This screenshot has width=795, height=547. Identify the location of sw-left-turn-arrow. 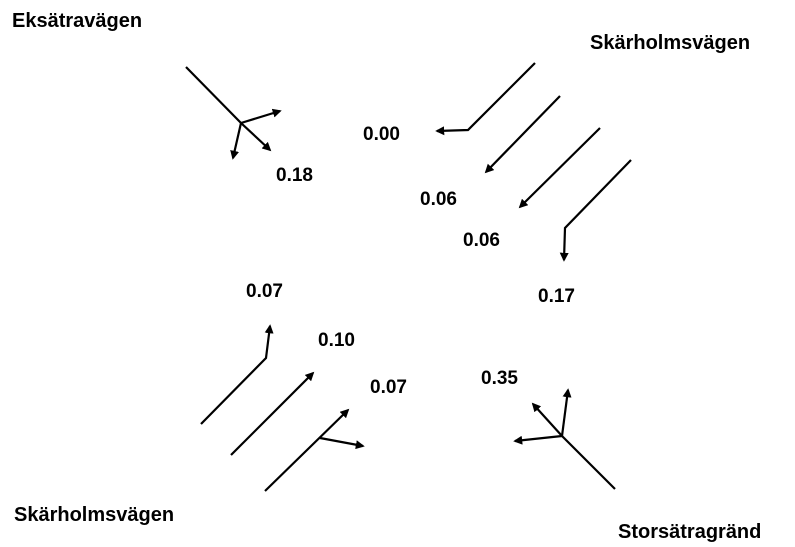
(237, 374).